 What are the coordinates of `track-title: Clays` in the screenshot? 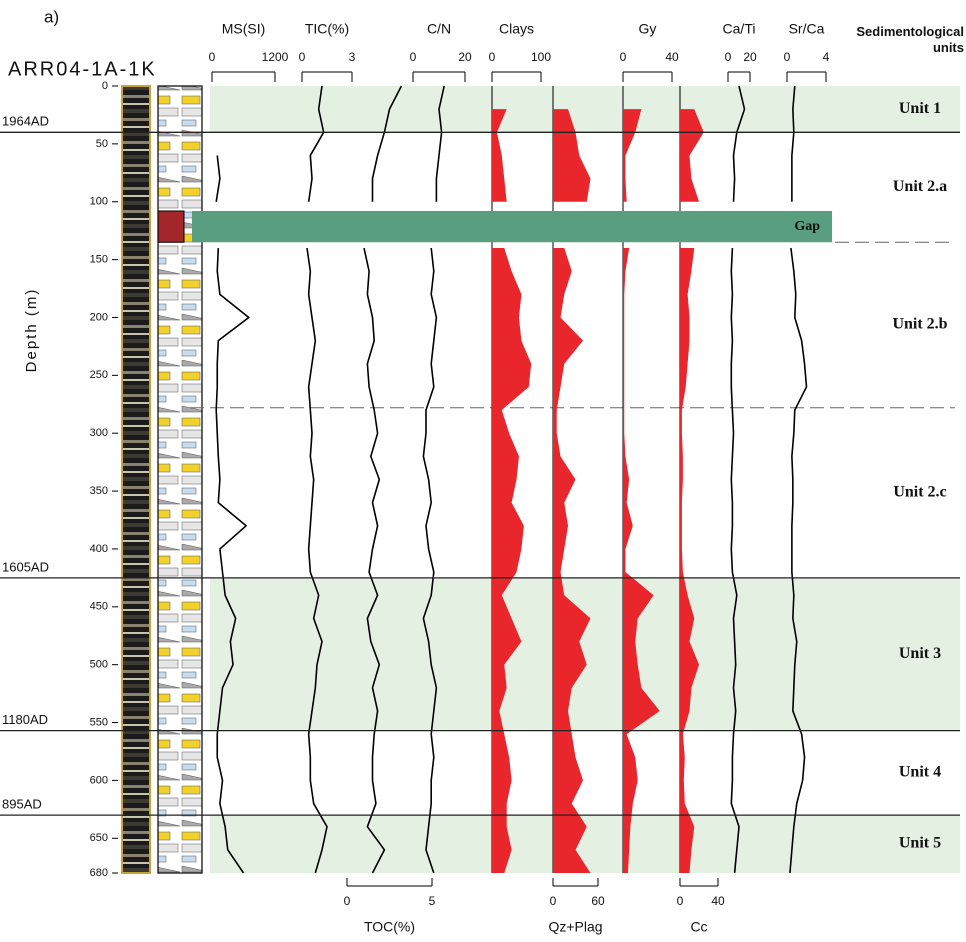 It's located at (516, 29).